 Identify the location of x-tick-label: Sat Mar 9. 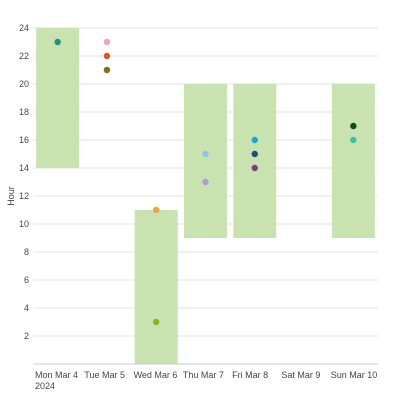
(300, 375).